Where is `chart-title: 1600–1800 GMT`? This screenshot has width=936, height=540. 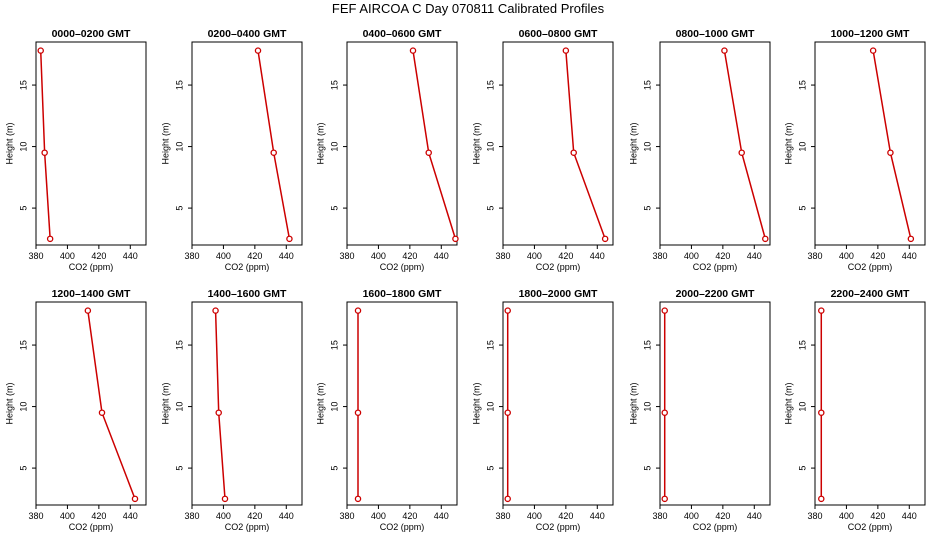 chart-title: 1600–1800 GMT is located at coordinates (402, 294).